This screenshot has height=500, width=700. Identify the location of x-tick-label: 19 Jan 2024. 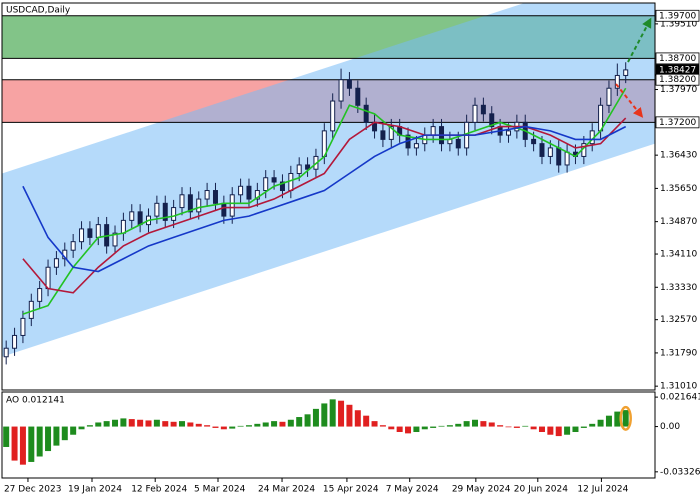
(95, 490).